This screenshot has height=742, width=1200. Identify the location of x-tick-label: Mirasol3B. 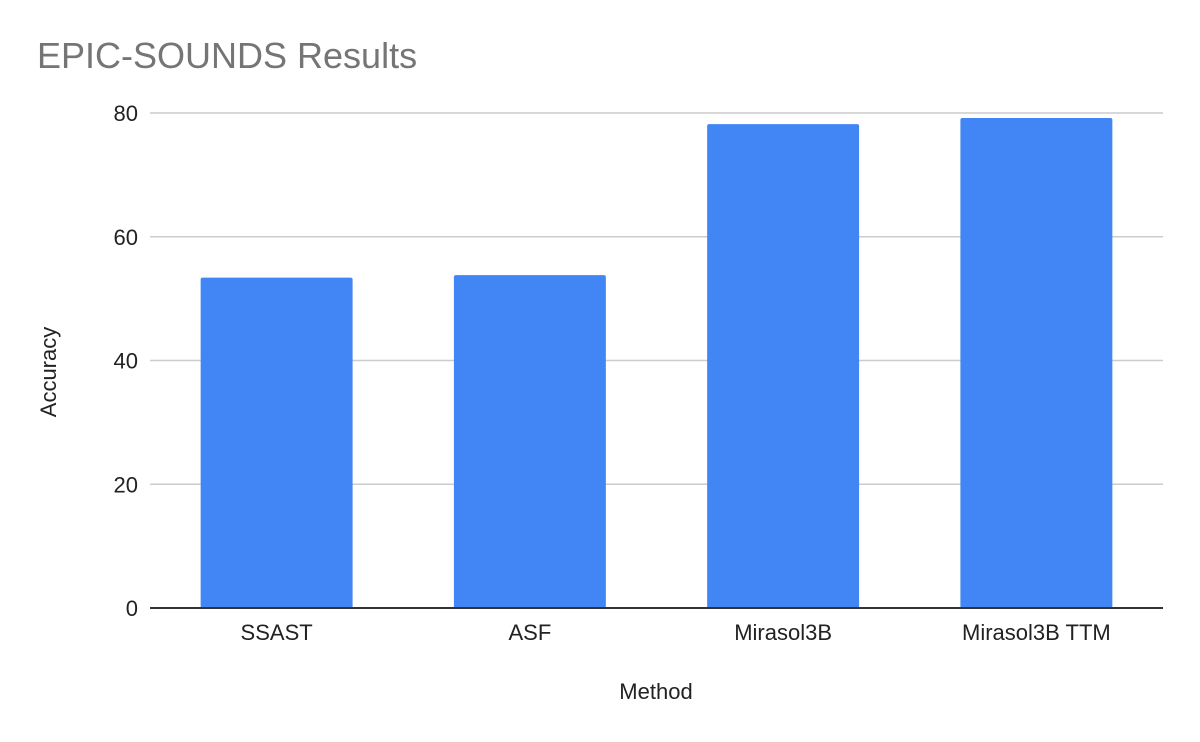
(783, 632).